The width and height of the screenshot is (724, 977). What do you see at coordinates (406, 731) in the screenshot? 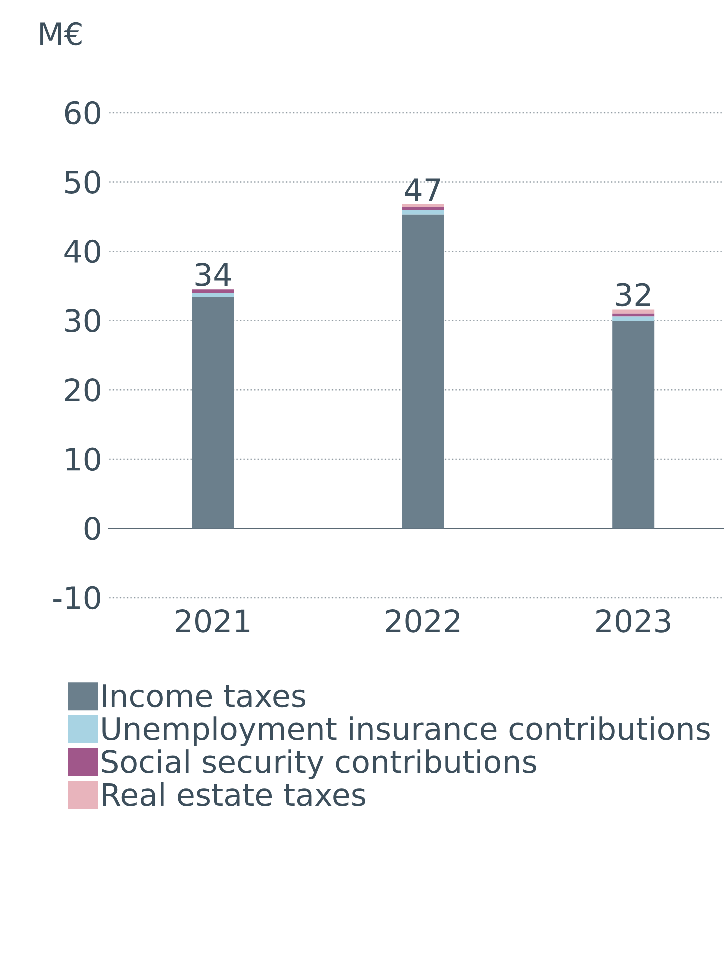
I see `legend-label: Unemployment insurance contributions` at bounding box center [406, 731].